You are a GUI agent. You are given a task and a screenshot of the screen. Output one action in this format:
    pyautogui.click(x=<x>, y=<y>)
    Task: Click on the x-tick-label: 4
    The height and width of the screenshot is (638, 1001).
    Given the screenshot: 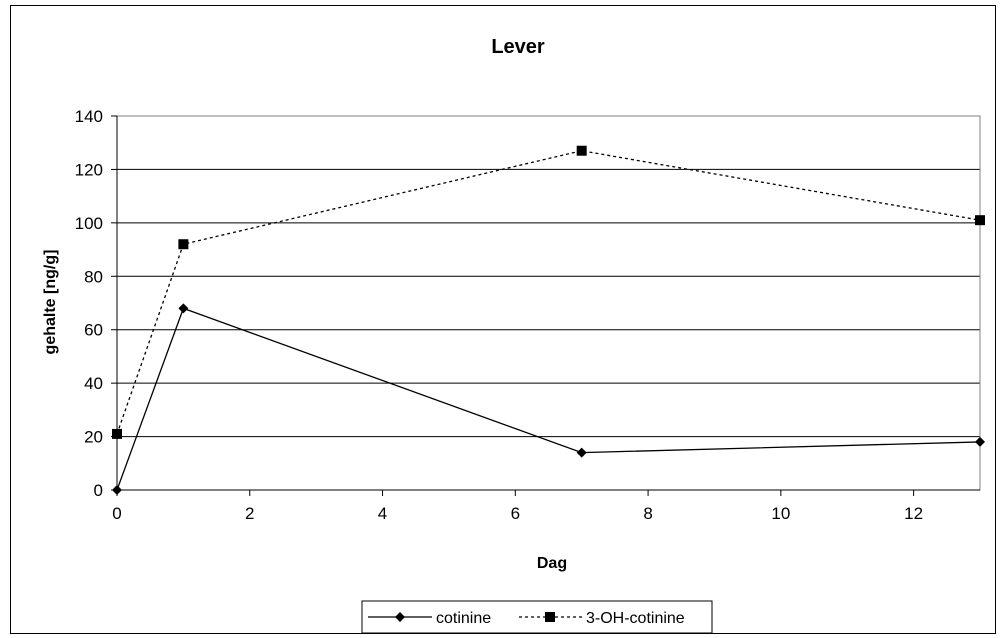 What is the action you would take?
    pyautogui.click(x=382, y=513)
    